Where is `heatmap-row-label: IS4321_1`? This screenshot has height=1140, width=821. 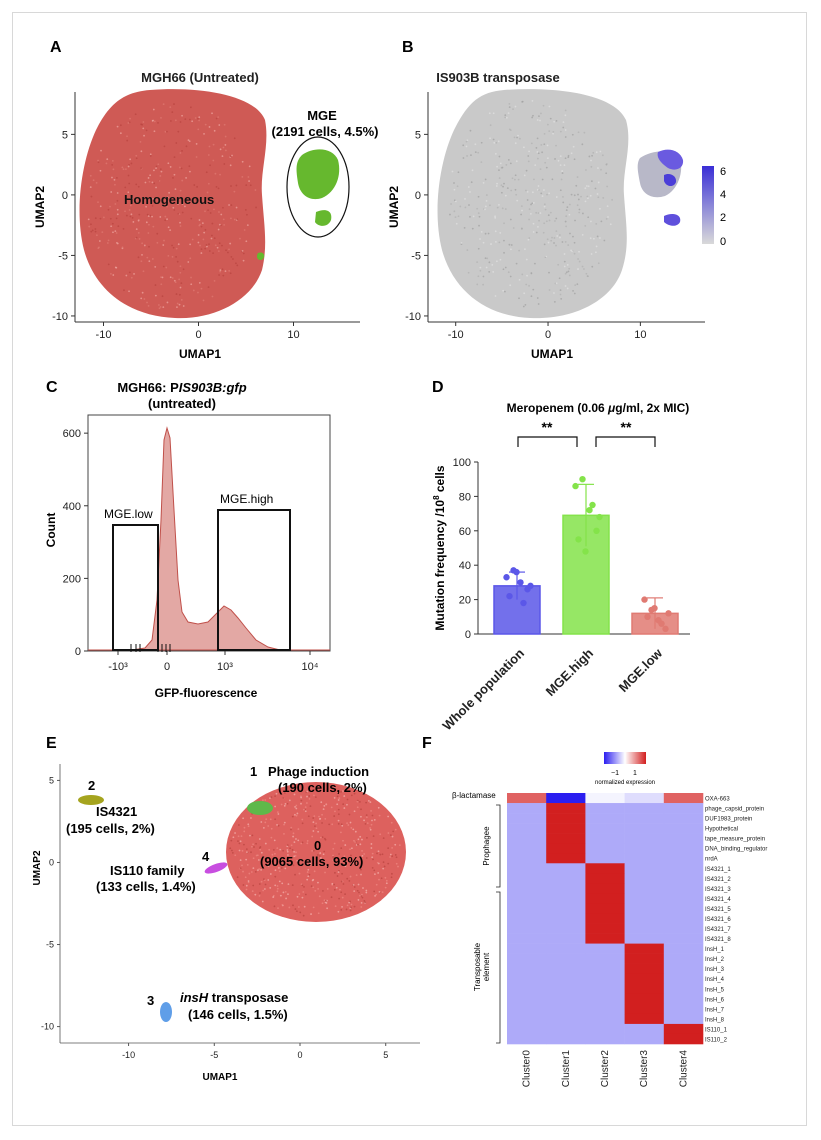
heatmap-row-label: IS4321_1 is located at coordinates (718, 870).